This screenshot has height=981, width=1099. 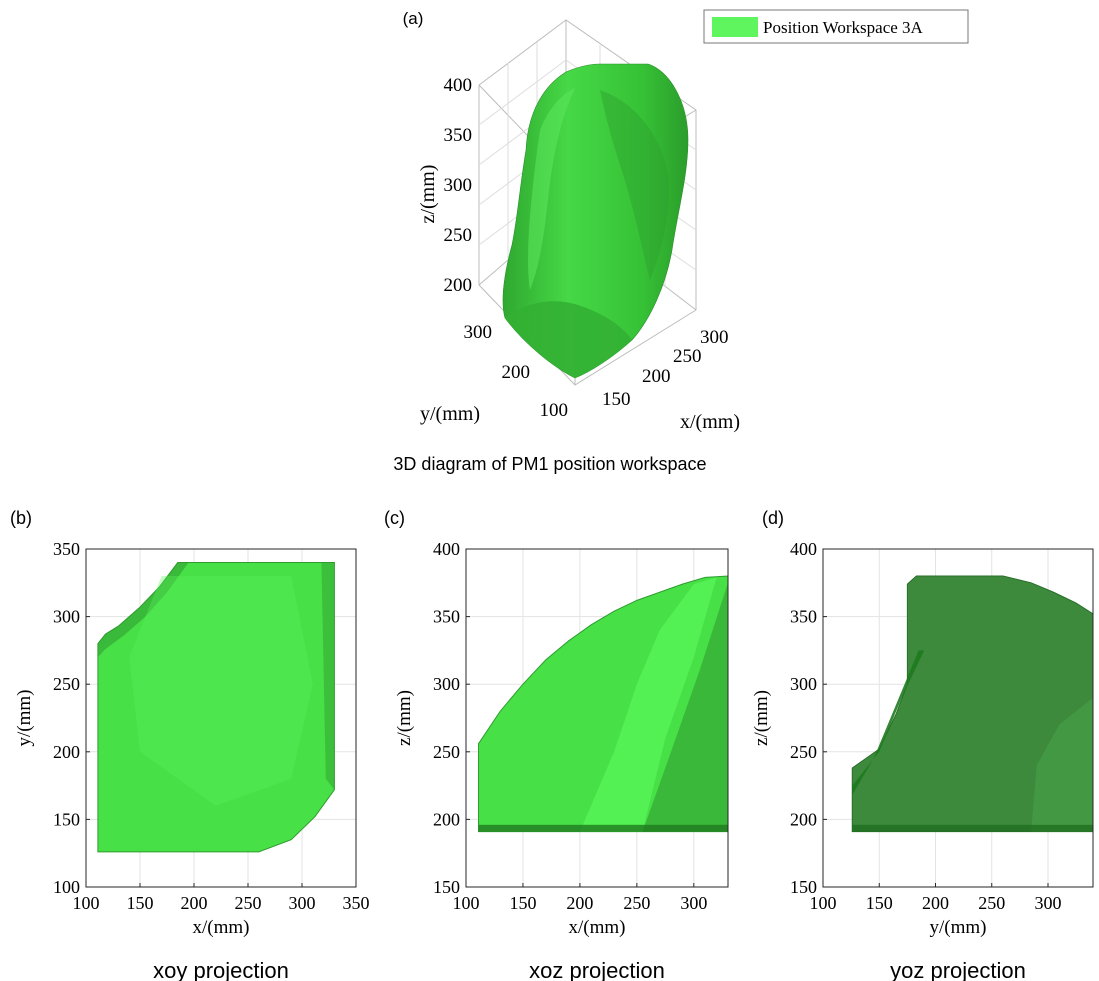 What do you see at coordinates (24, 718) in the screenshot?
I see `y-axis-label: y/(mm)` at bounding box center [24, 718].